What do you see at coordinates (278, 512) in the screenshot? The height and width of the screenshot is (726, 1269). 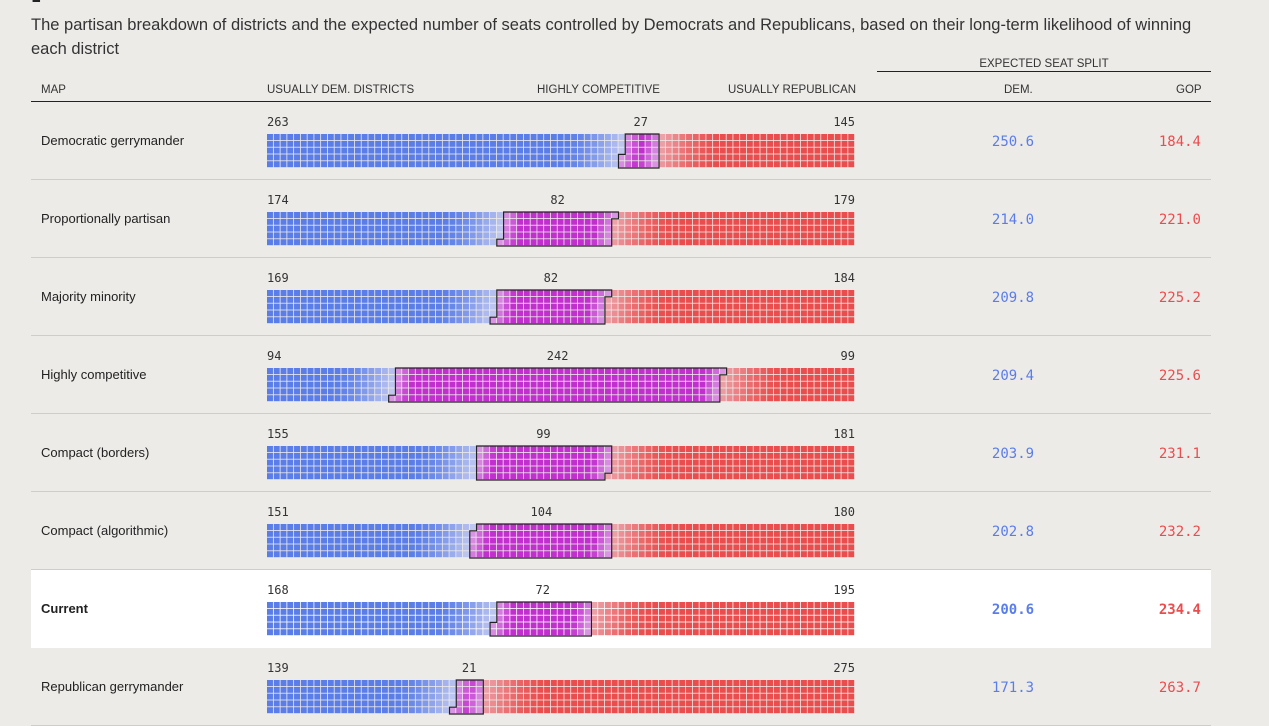 I see `dem-count-label: 151` at bounding box center [278, 512].